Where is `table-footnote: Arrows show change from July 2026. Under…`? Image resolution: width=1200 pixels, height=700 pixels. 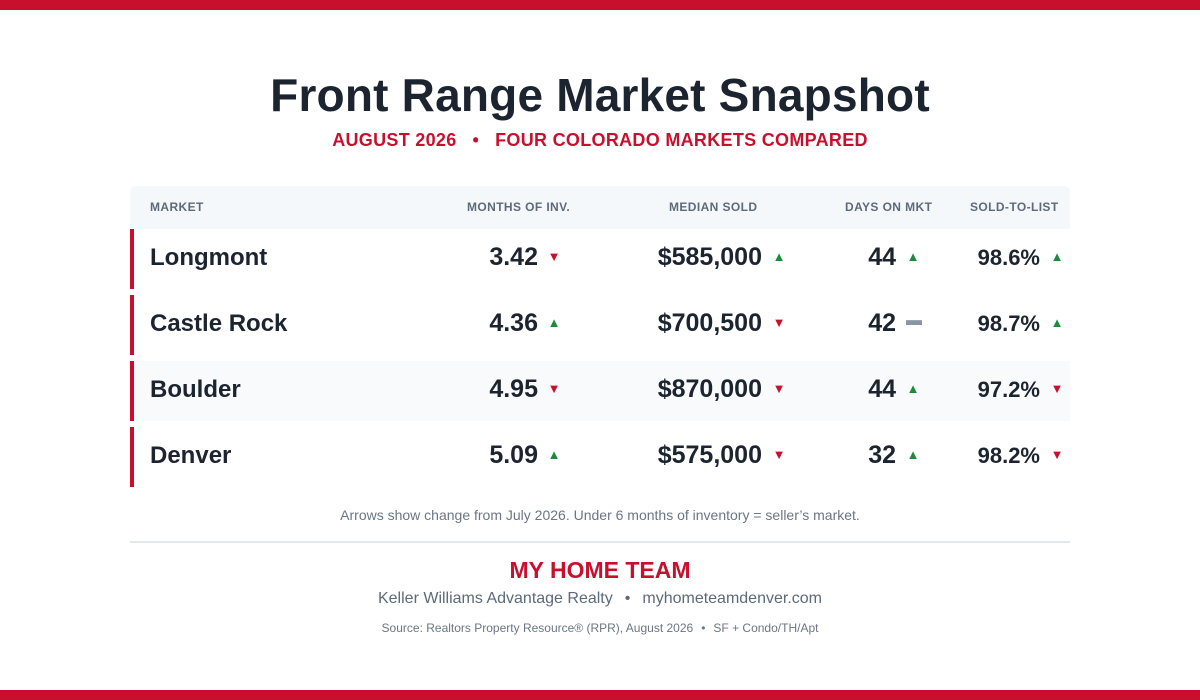
table-footnote: Arrows show change from July 2026. Under… is located at coordinates (600, 515).